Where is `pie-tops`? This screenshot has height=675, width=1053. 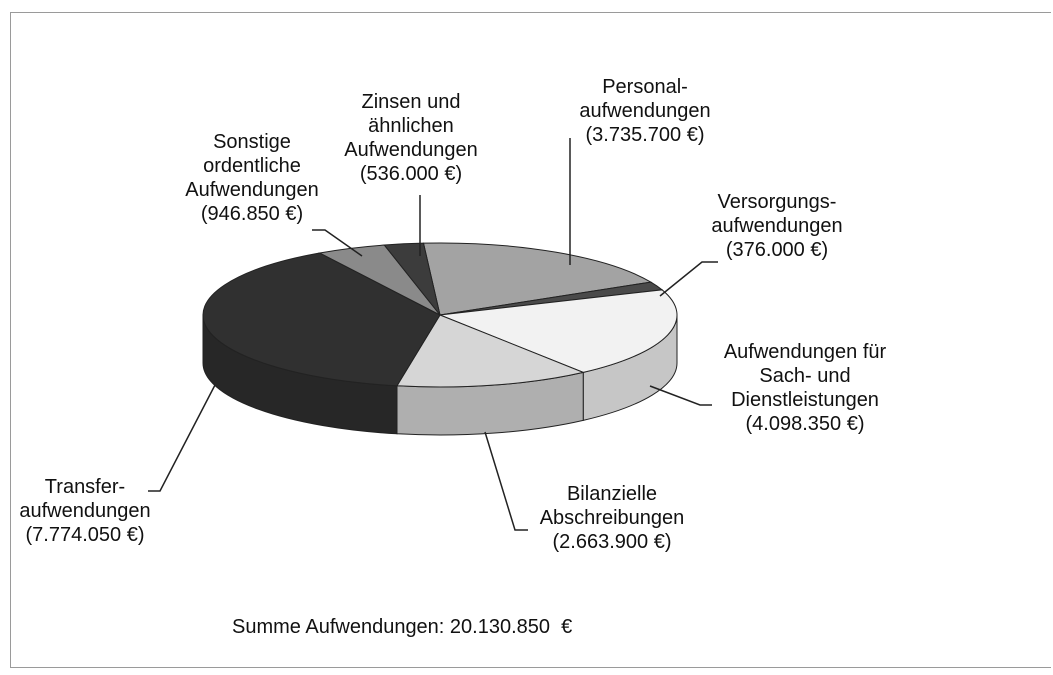
pie-tops is located at coordinates (440, 315).